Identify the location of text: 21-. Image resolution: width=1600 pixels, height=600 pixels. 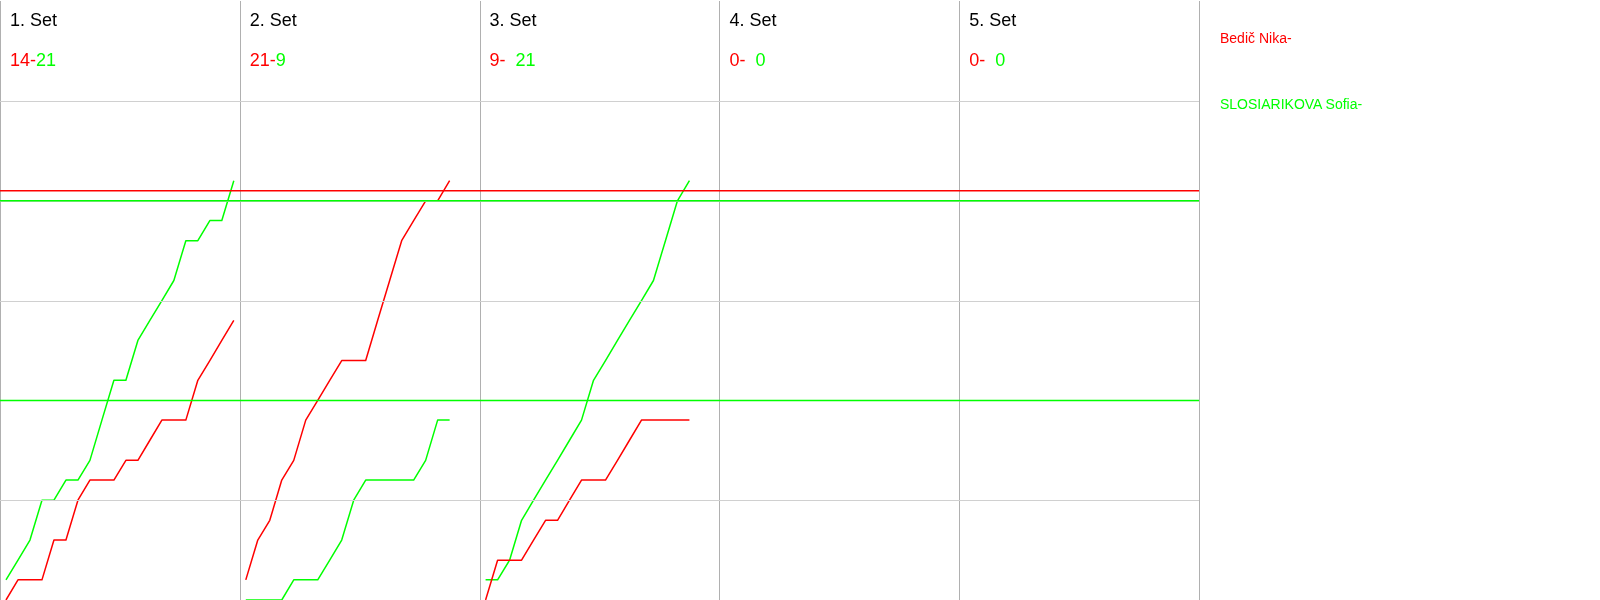
(262, 60).